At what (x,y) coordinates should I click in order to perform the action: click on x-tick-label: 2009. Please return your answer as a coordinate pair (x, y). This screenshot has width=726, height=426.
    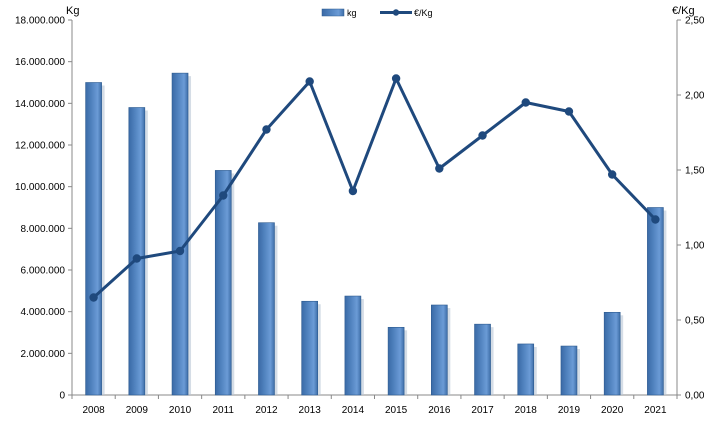
    Looking at the image, I should click on (137, 410).